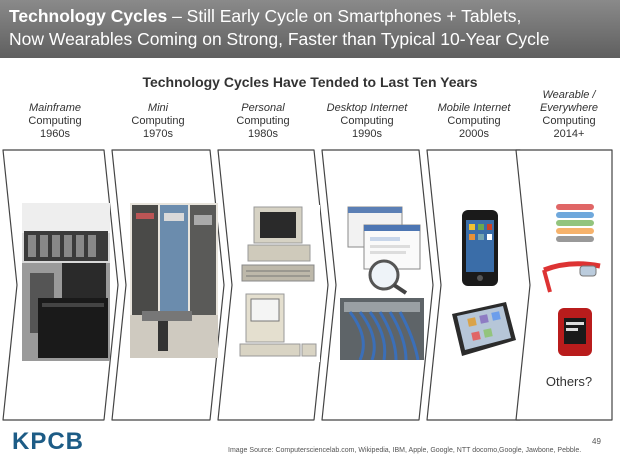 This screenshot has width=620, height=465. Describe the element at coordinates (55, 134) in the screenshot. I see `era-decade: 1960s` at that location.